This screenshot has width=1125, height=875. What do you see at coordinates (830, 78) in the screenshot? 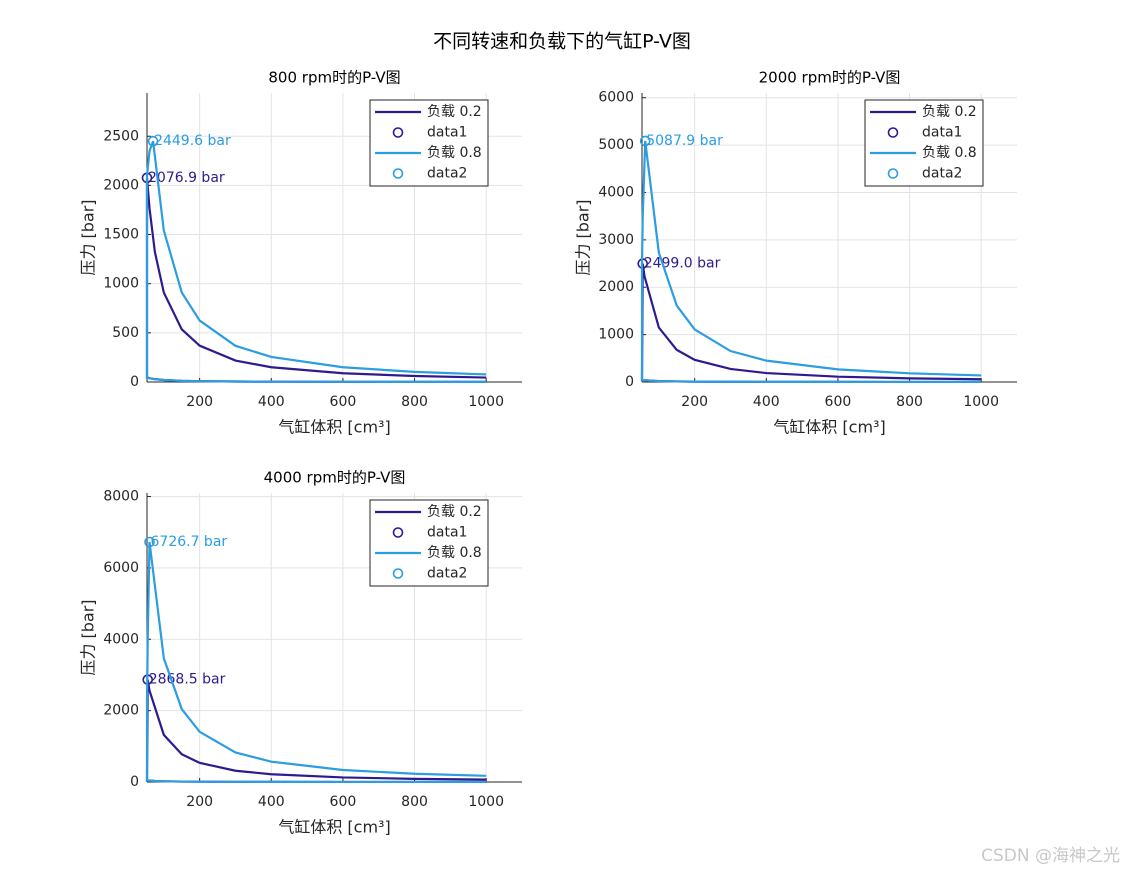
I see `subplot-title: 2000 rpm时的P-V图` at bounding box center [830, 78].